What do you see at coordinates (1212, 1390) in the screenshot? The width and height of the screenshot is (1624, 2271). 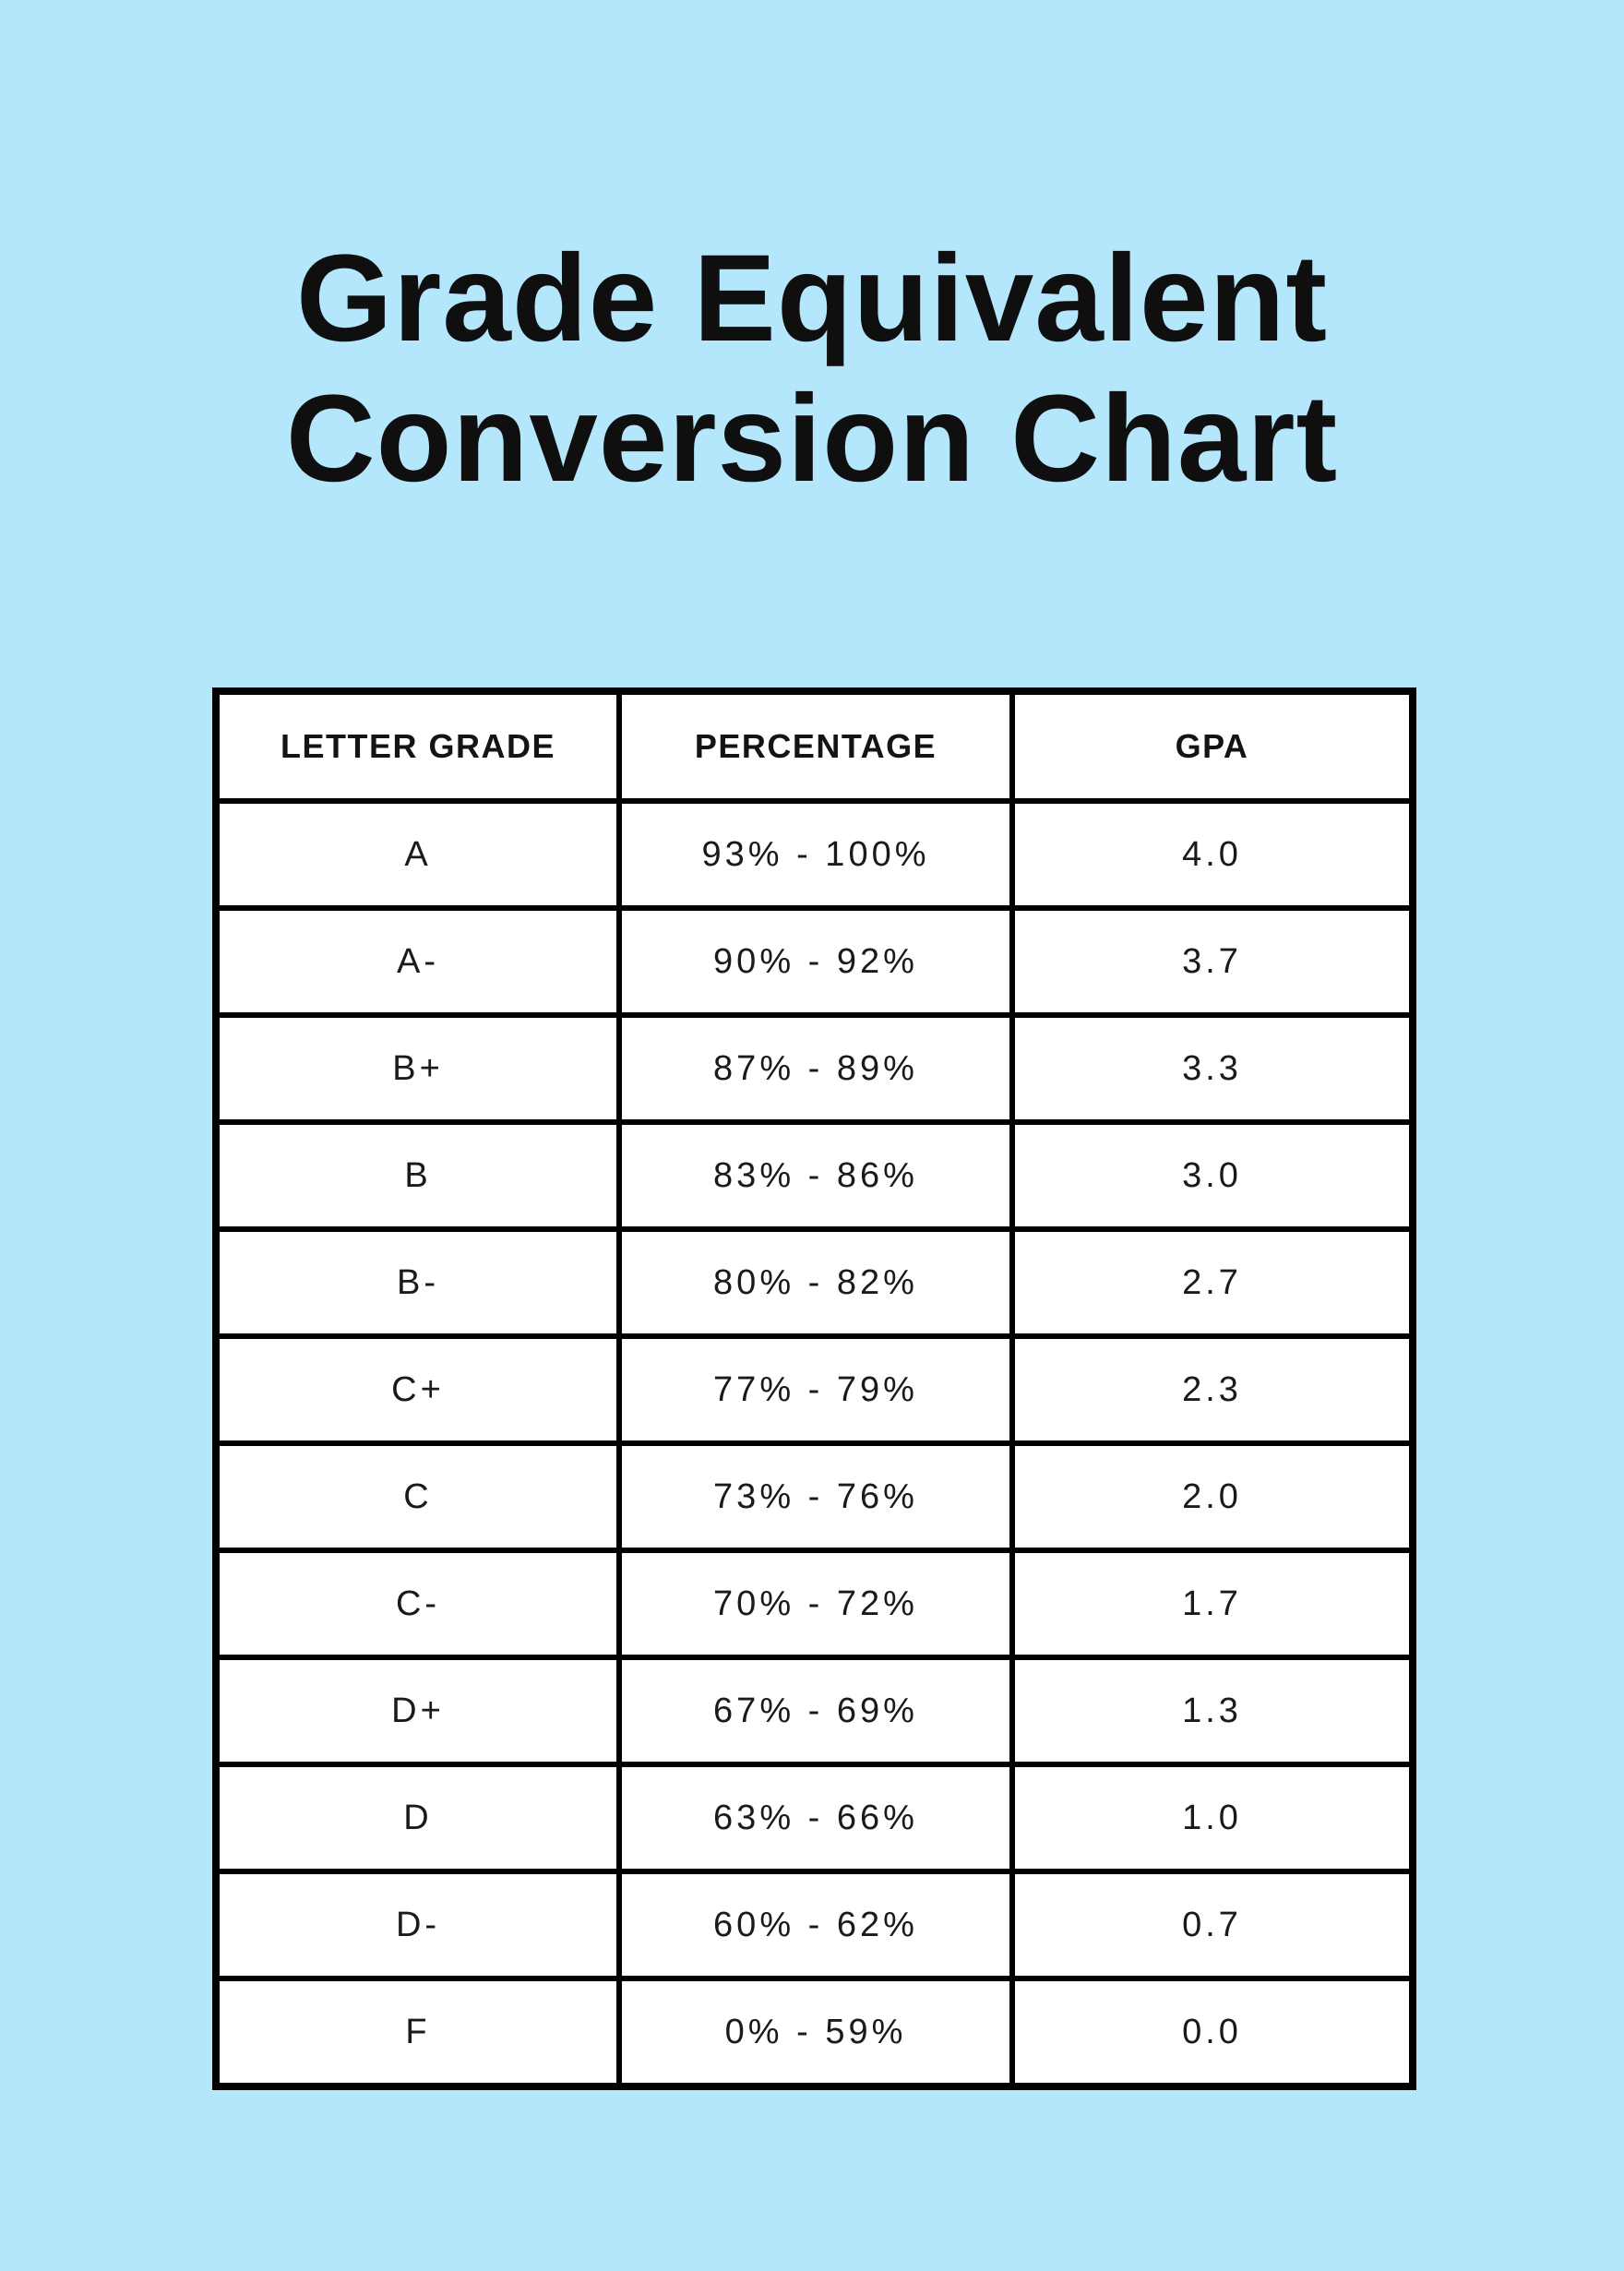 I see `gpa-cell: 2.3` at bounding box center [1212, 1390].